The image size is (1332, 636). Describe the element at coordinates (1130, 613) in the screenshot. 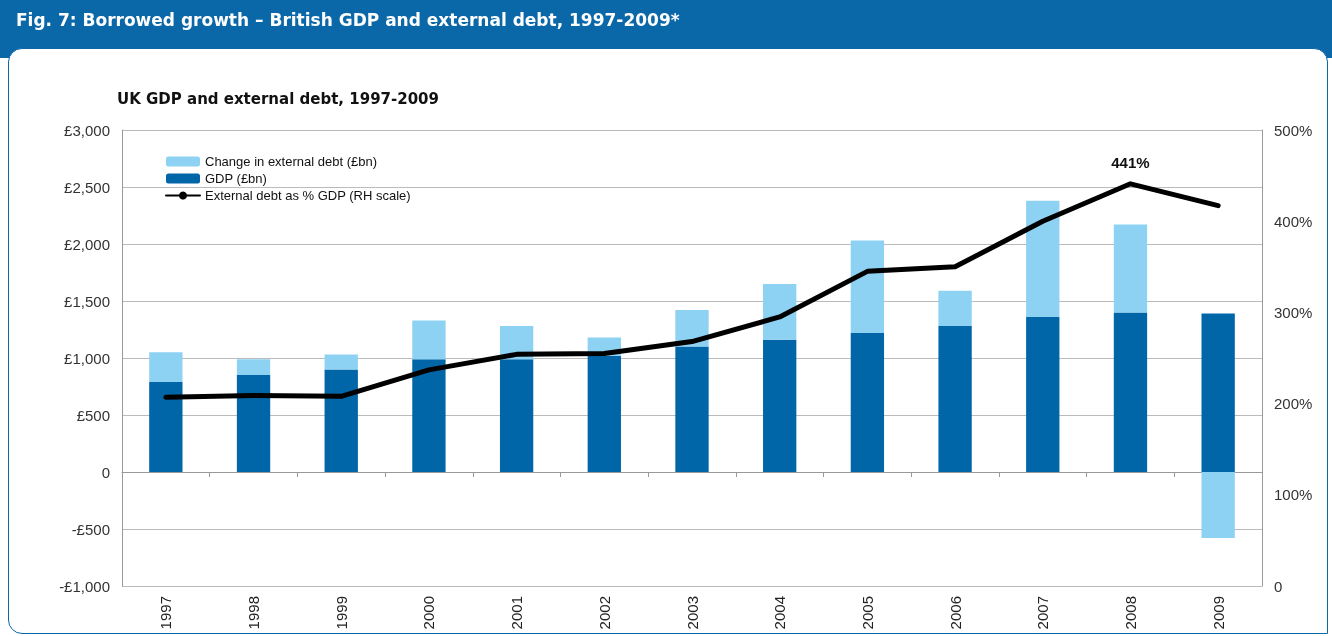

I see `x-tick-label: 2008` at that location.